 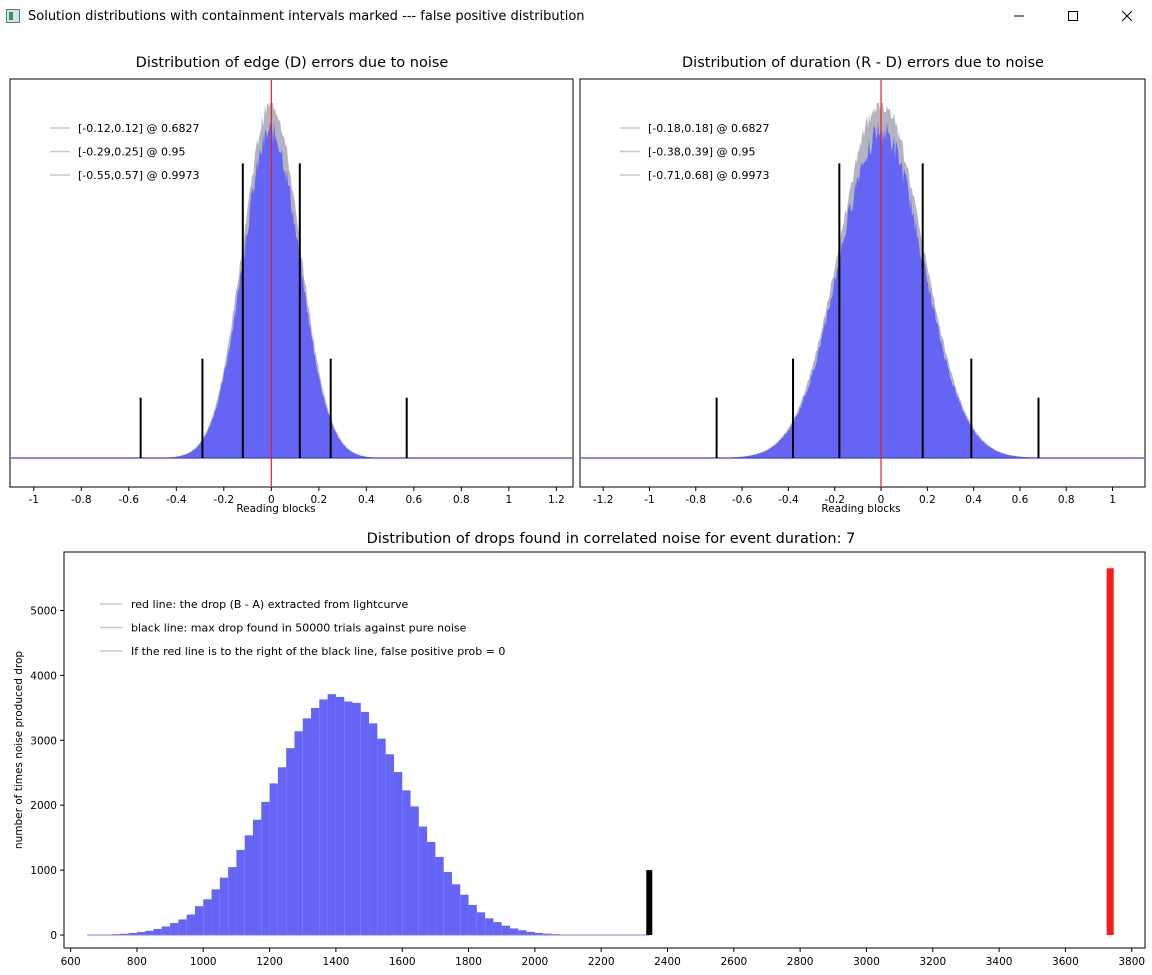 I want to click on legend-entry: [-0.71,0.68] @ 0.9973, so click(x=709, y=175).